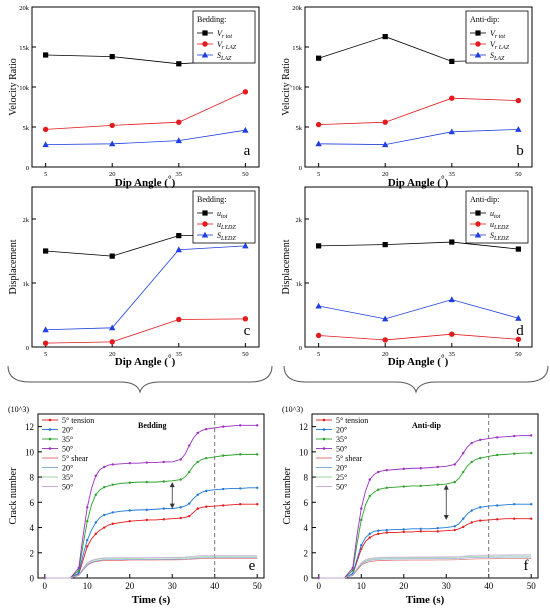  Describe the element at coordinates (341, 430) in the screenshot. I see `legend-label: 20°` at that location.